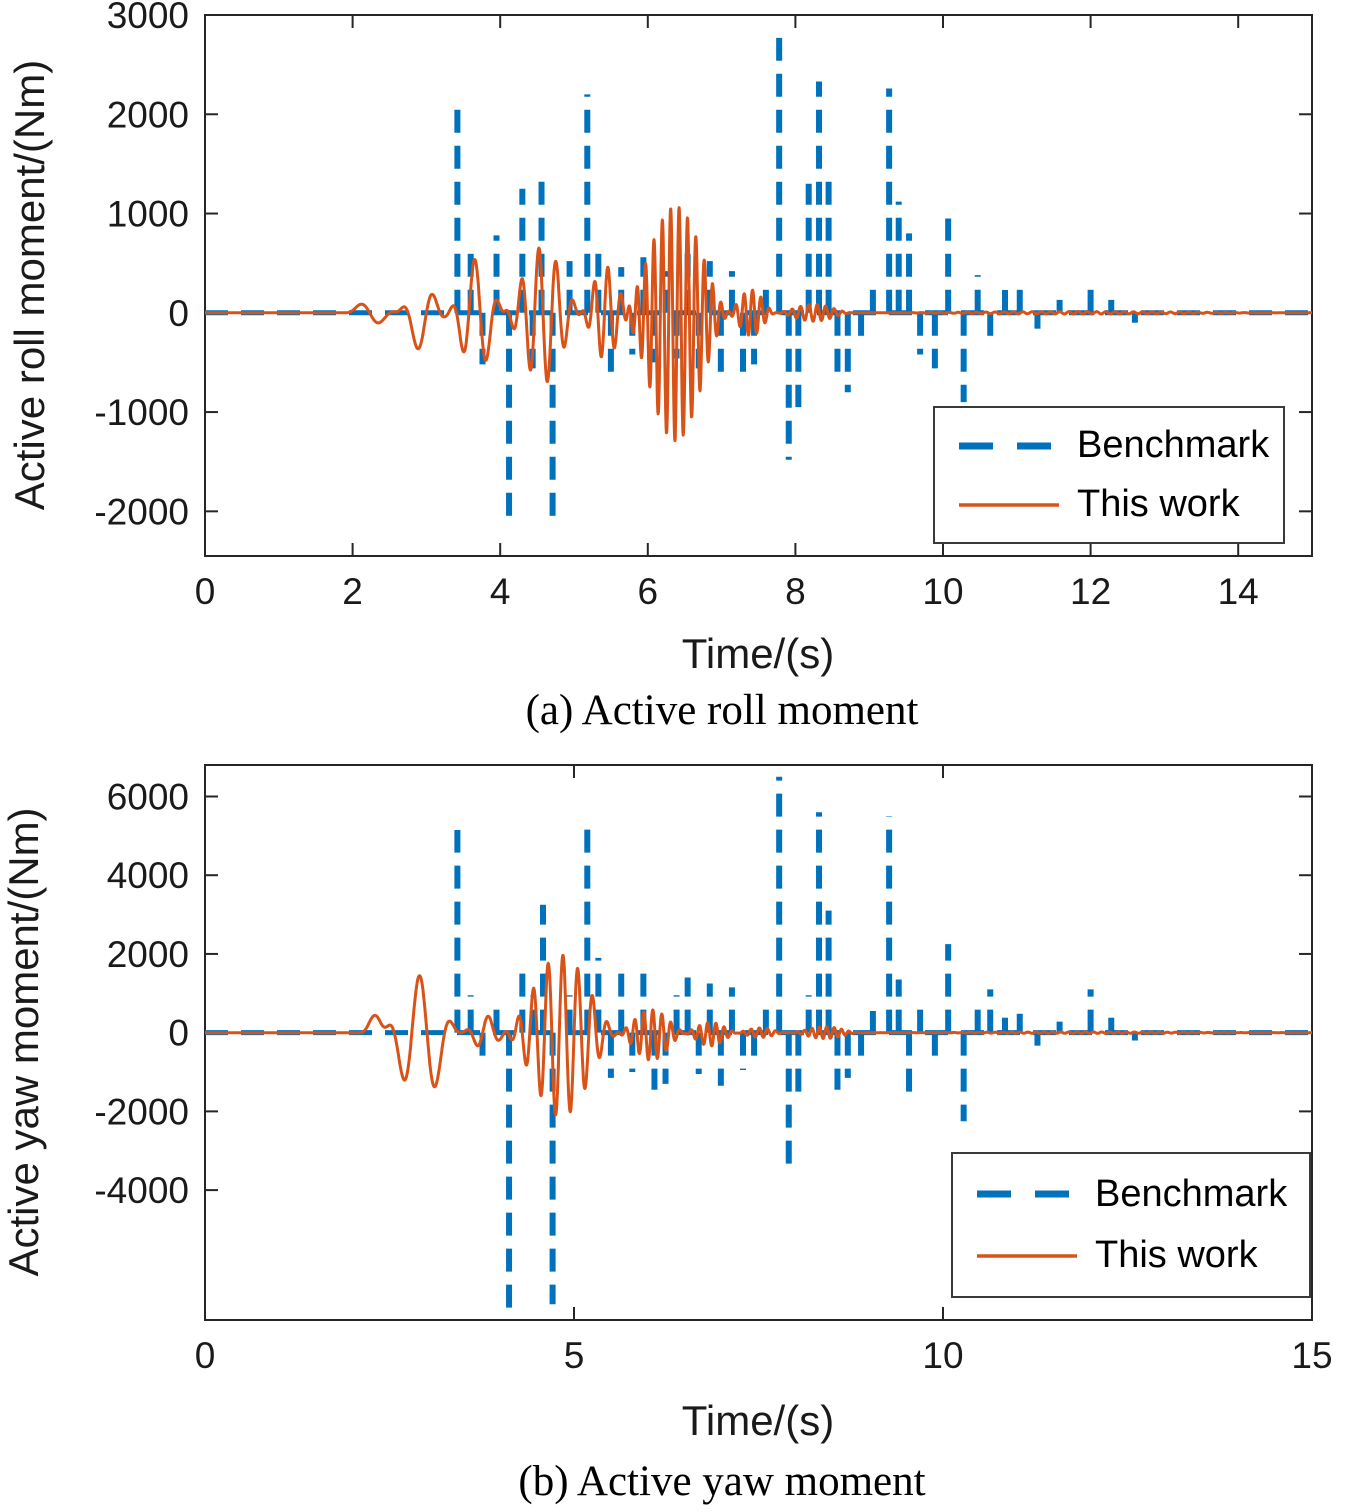 The image size is (1352, 1512). Describe the element at coordinates (1311, 1355) in the screenshot. I see `x-tick-label: 15` at that location.